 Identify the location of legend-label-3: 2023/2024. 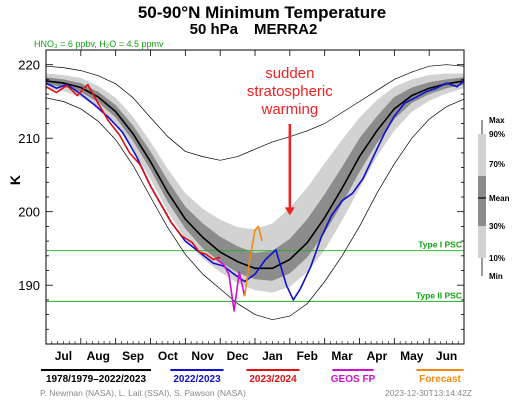
(273, 379).